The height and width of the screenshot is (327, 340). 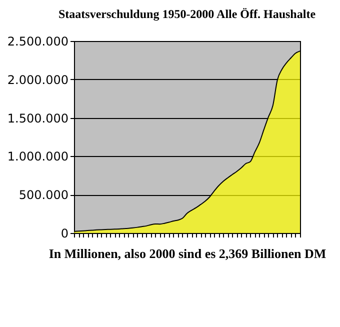 What do you see at coordinates (43, 195) in the screenshot?
I see `y-tick-label: 500.000` at bounding box center [43, 195].